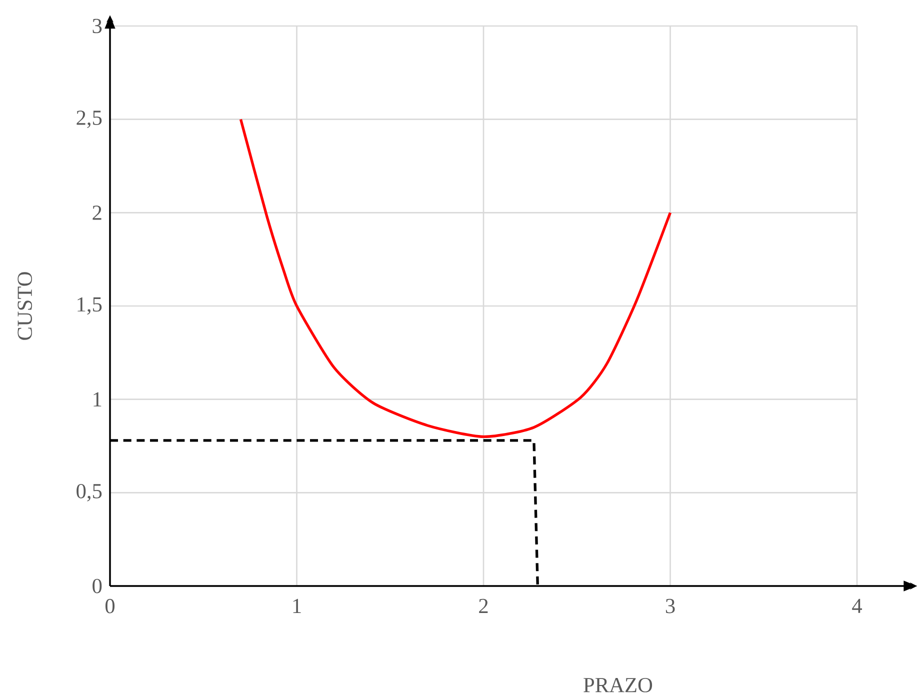  I want to click on y-tick-label: 0,5, so click(89, 493).